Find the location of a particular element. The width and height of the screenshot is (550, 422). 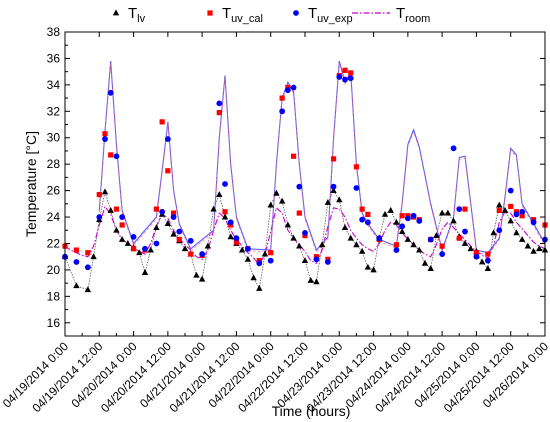

legend-marker-T_lv is located at coordinates (116, 12).